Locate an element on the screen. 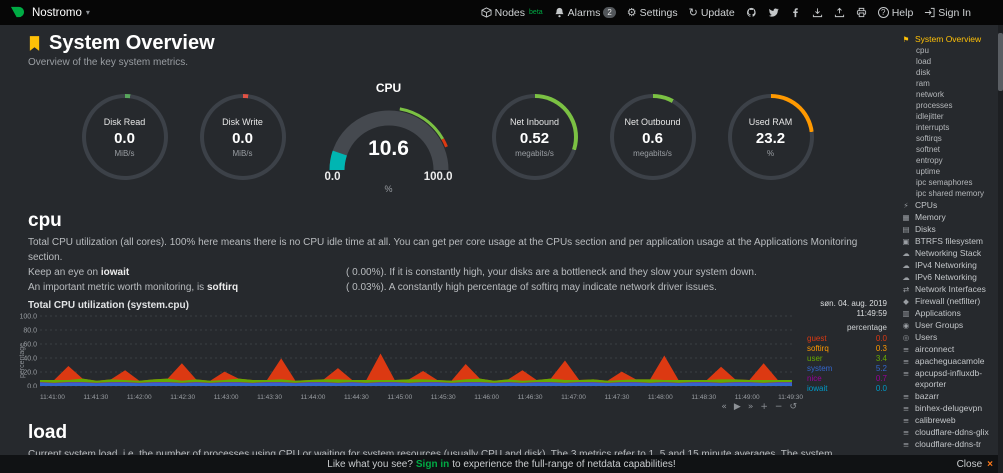  legend-series-name: user is located at coordinates (815, 358).